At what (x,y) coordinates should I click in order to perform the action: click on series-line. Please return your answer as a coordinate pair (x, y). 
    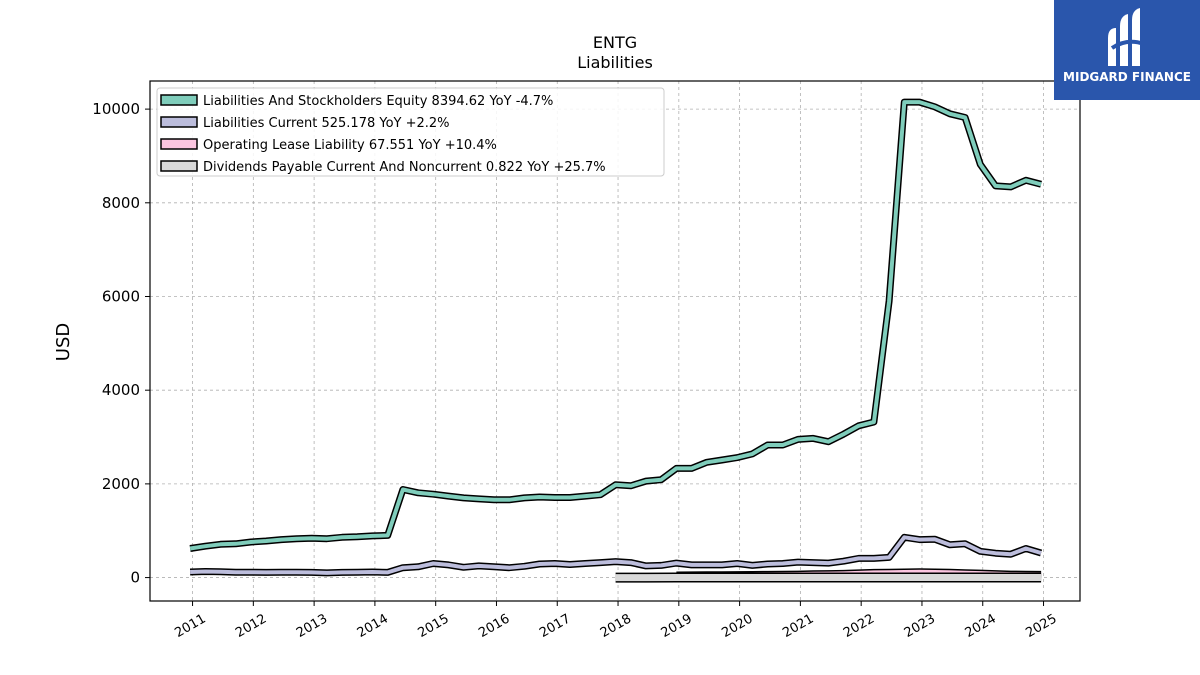
    Looking at the image, I should click on (616, 555).